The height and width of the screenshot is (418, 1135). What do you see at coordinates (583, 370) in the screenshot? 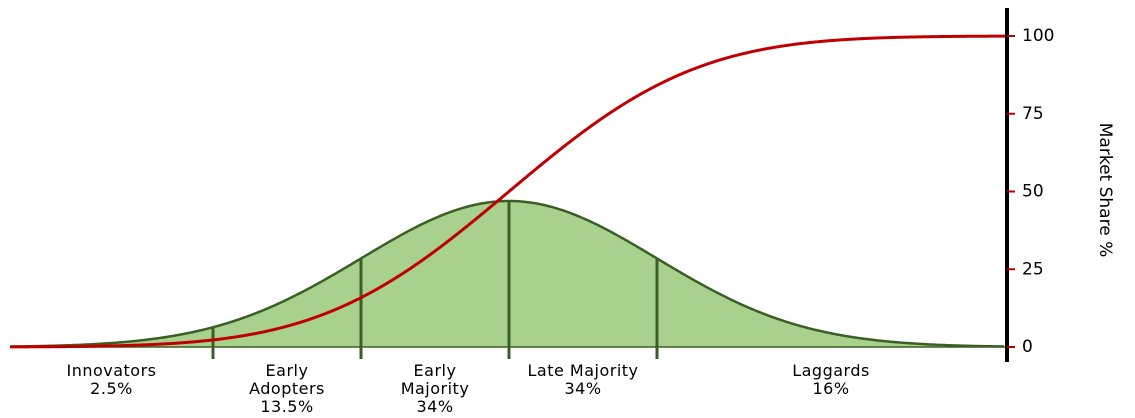
I see `segment-name: Late Majority` at bounding box center [583, 370].